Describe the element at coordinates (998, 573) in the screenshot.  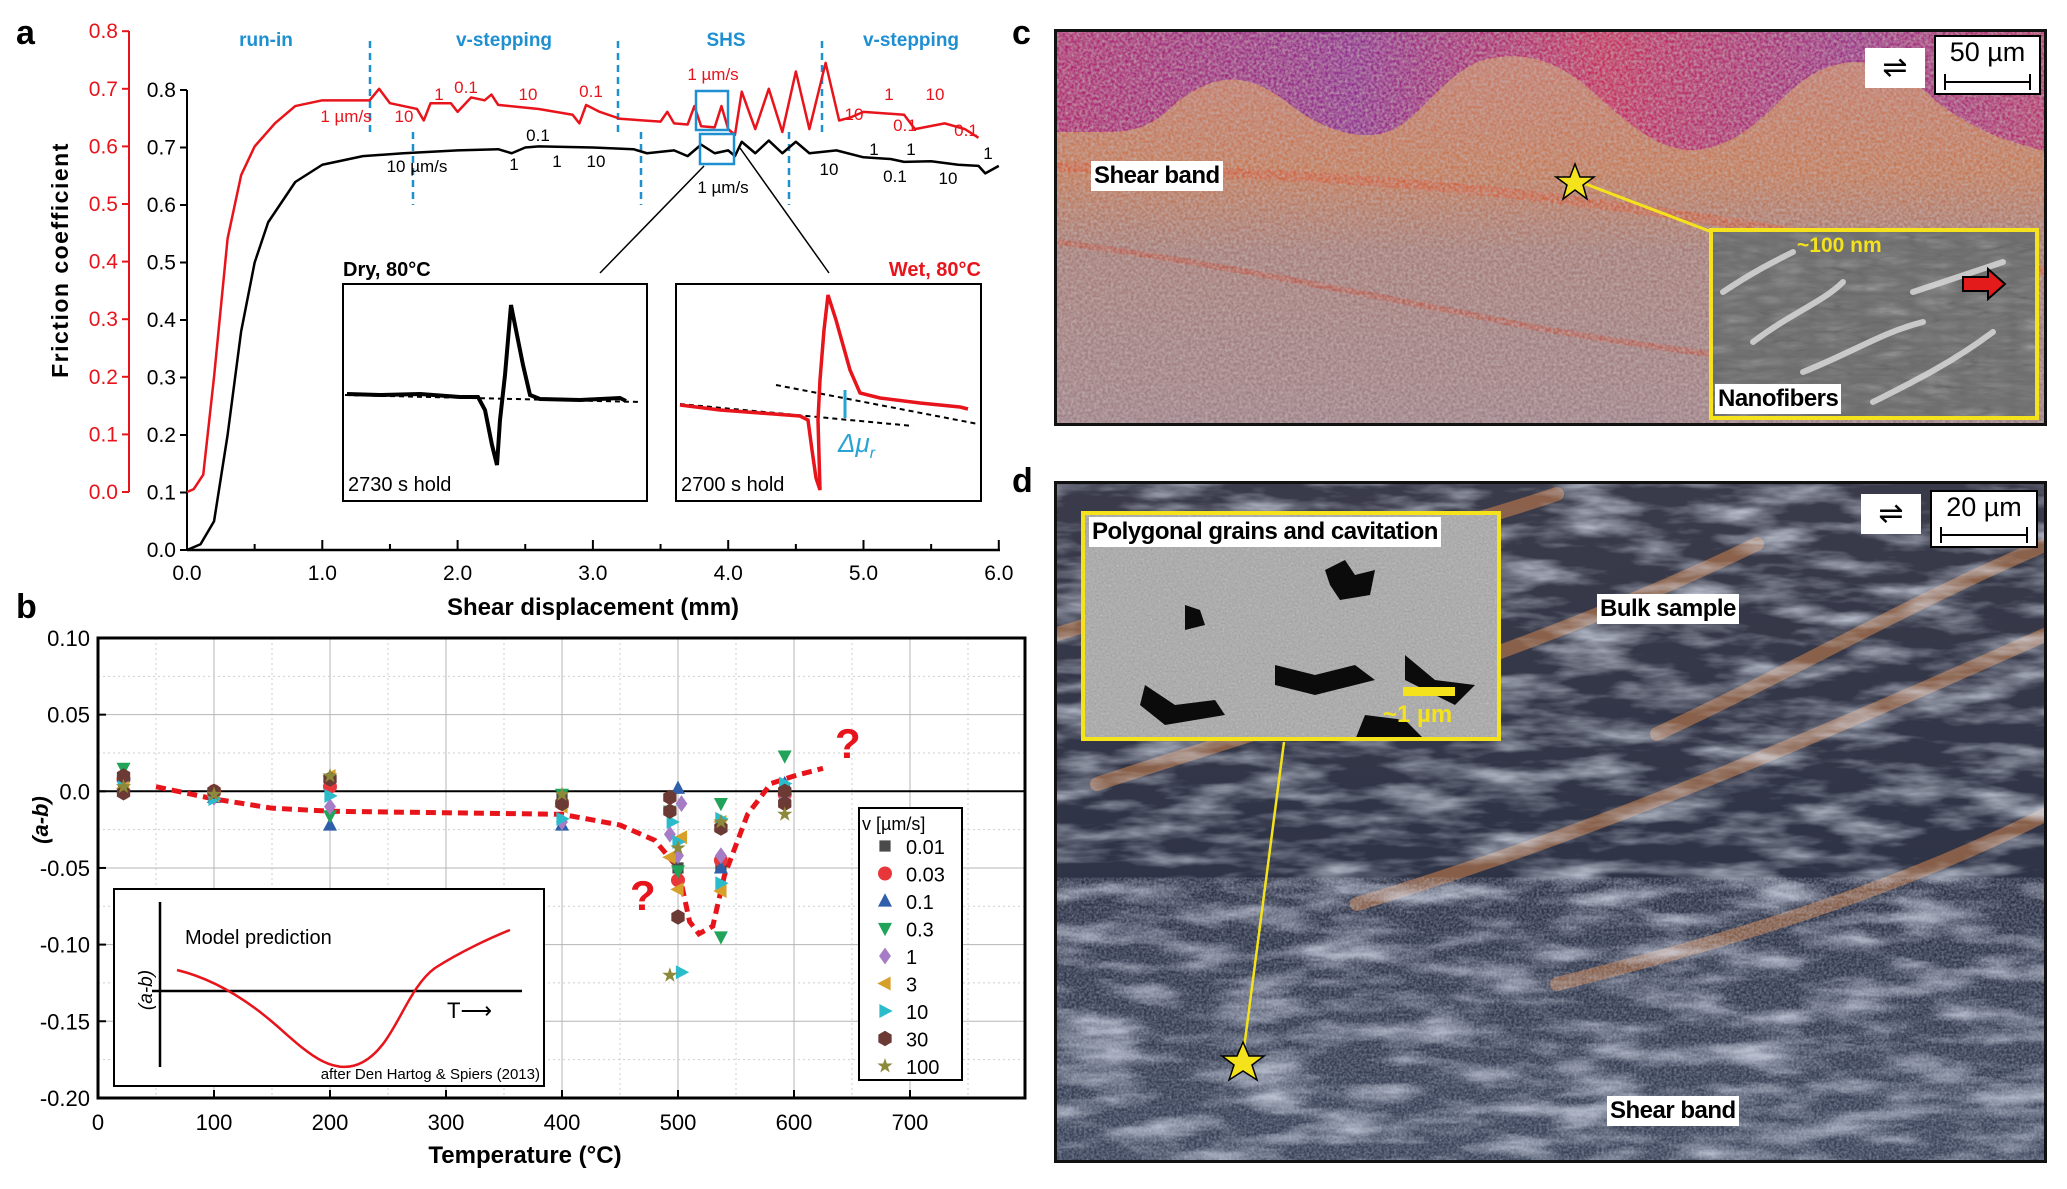
I see `x-tick-label: 6.0` at that location.